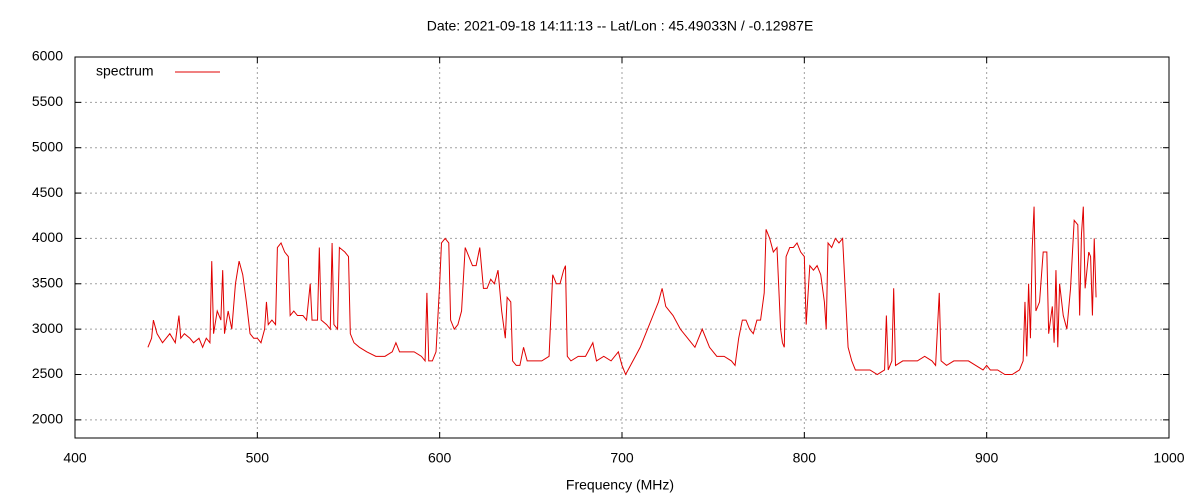  What do you see at coordinates (258, 458) in the screenshot?
I see `x-tick-label: 500` at bounding box center [258, 458].